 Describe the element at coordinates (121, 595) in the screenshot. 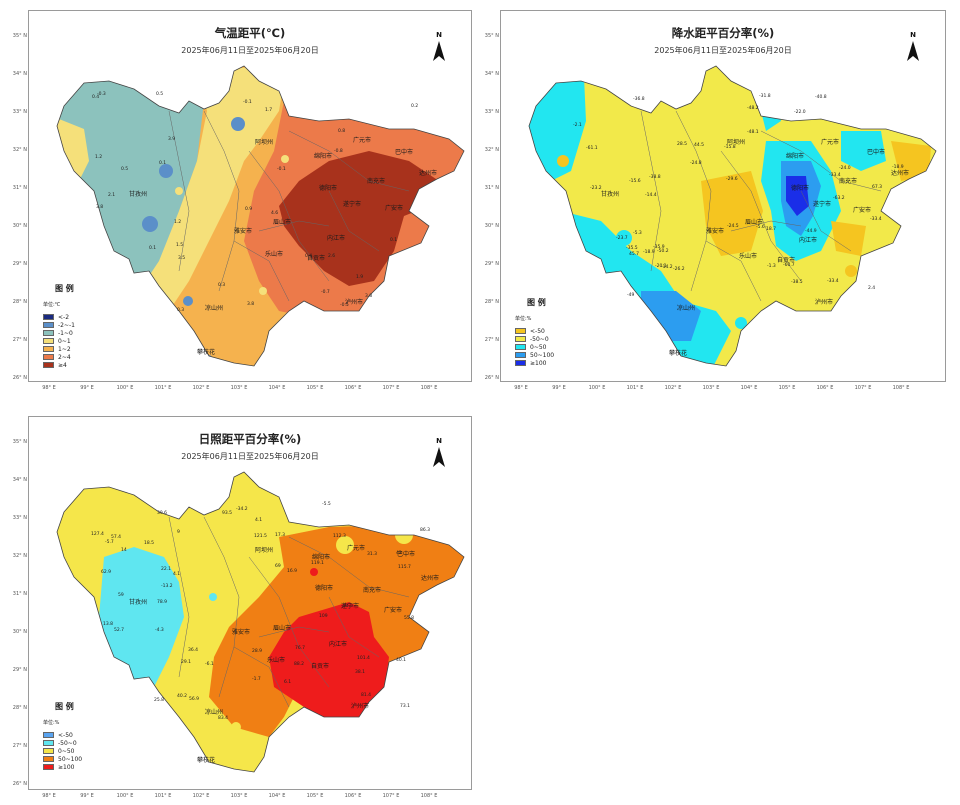

I see `station-value-label: 59` at that location.